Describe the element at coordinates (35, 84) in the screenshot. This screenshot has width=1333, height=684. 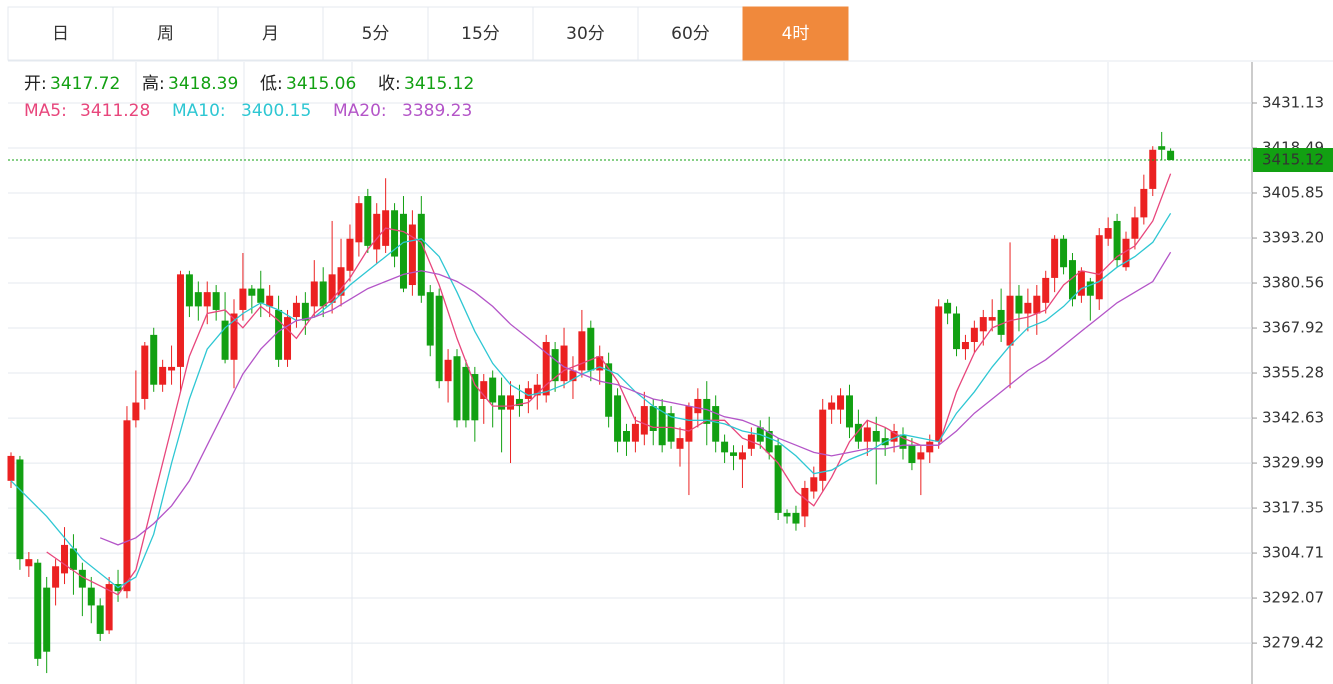
I see `ohlc-label: 开:` at that location.